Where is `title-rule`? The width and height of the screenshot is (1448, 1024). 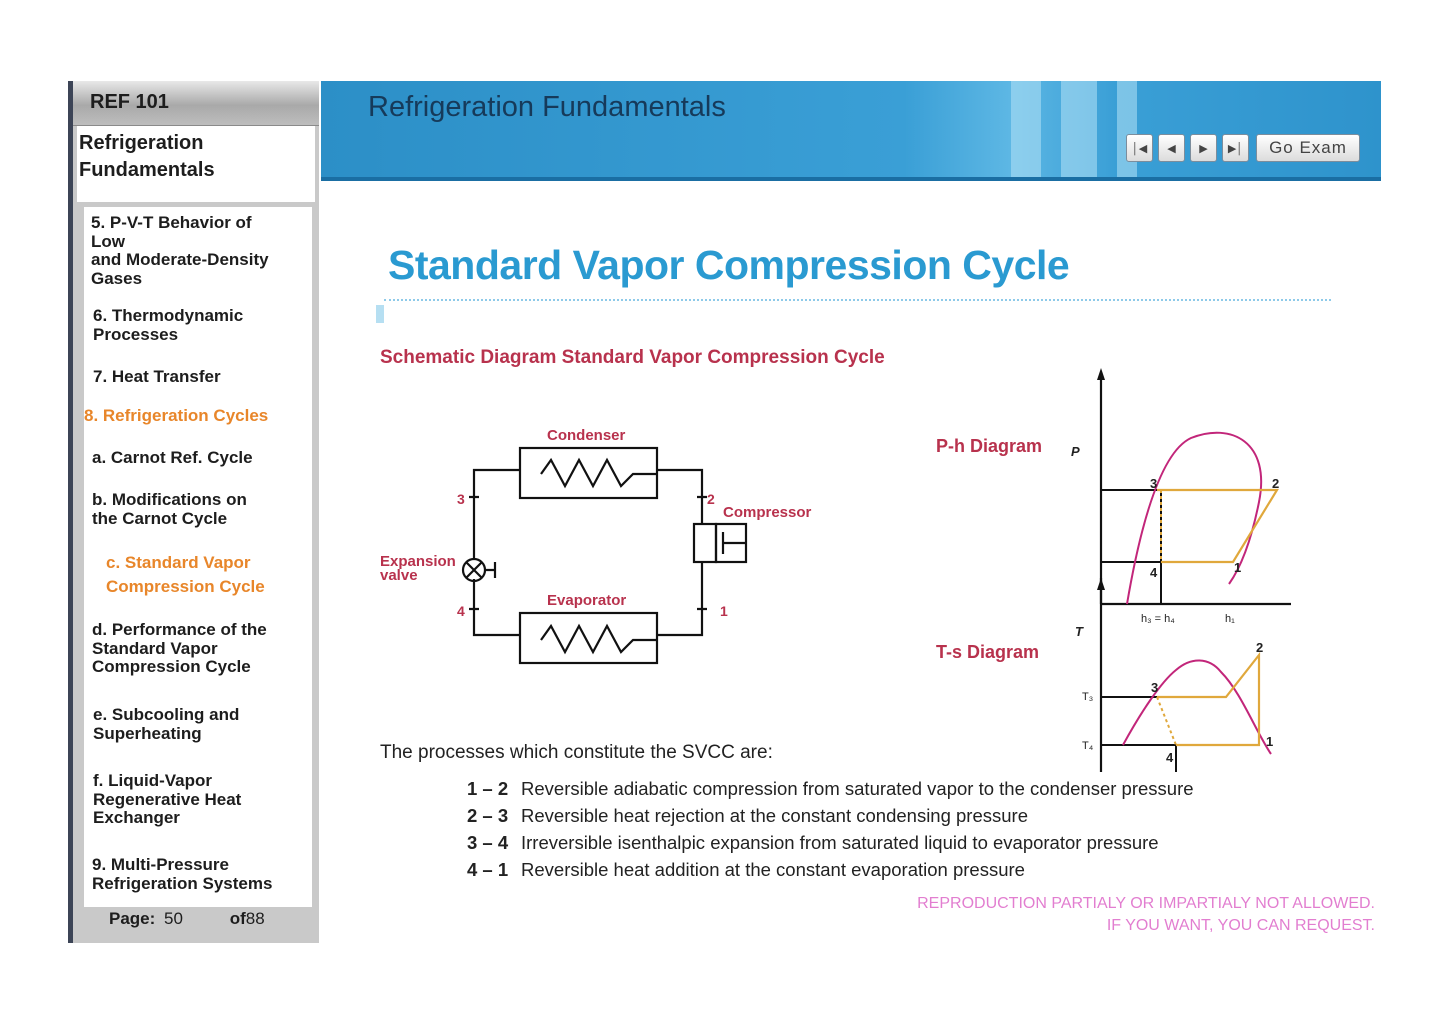 title-rule is located at coordinates (857, 300).